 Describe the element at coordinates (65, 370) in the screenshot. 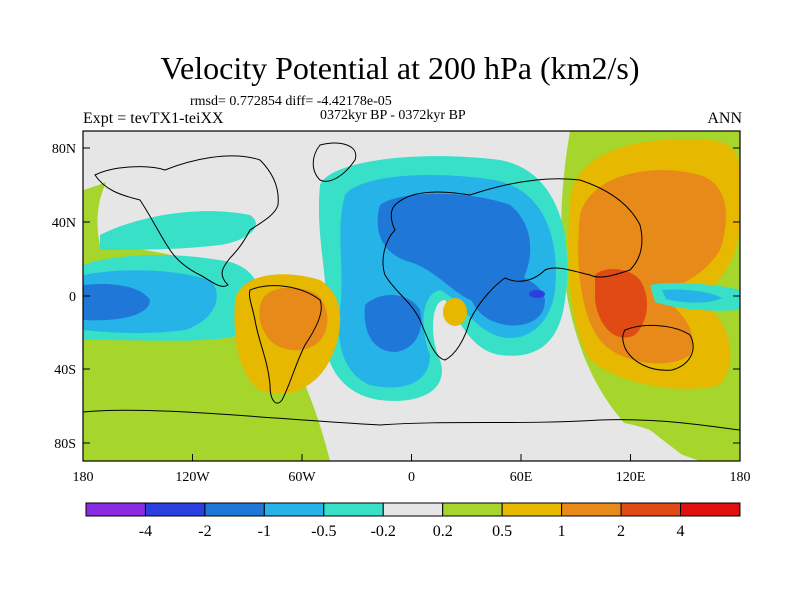

I see `lat-label-40s: 40S` at that location.